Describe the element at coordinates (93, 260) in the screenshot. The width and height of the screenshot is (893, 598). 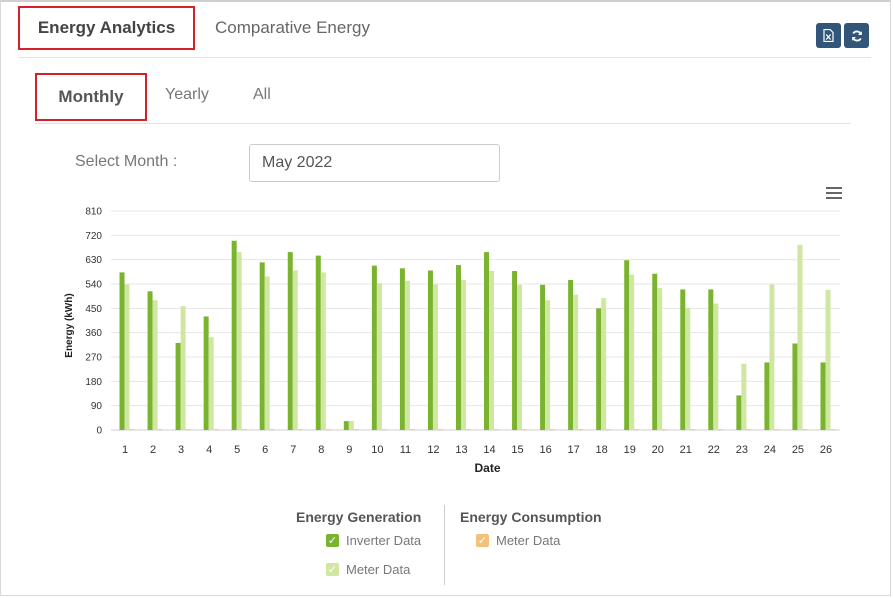
I see `y-tick-label: 630` at that location.